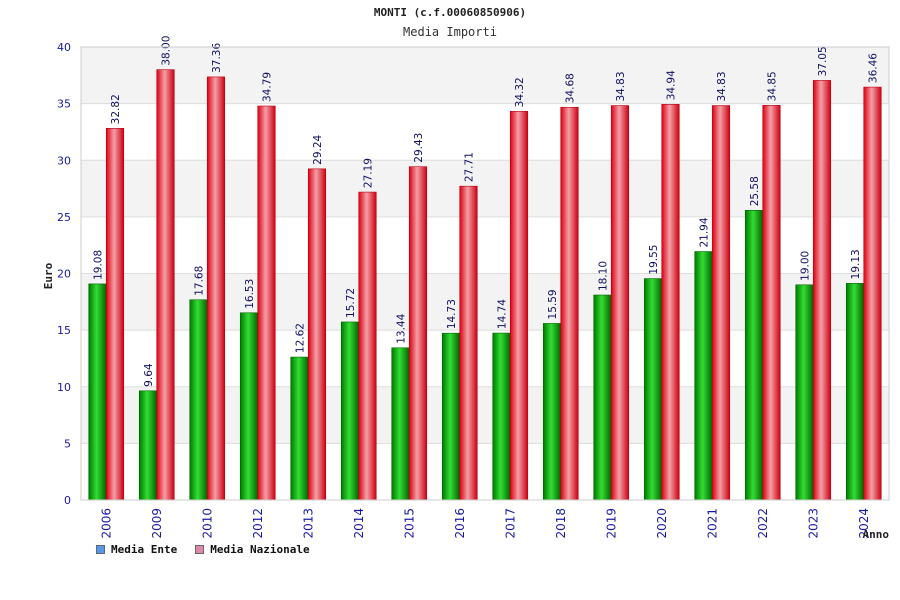 The width and height of the screenshot is (900, 600). What do you see at coordinates (451, 416) in the screenshot?
I see `bar-ente-2016` at bounding box center [451, 416].